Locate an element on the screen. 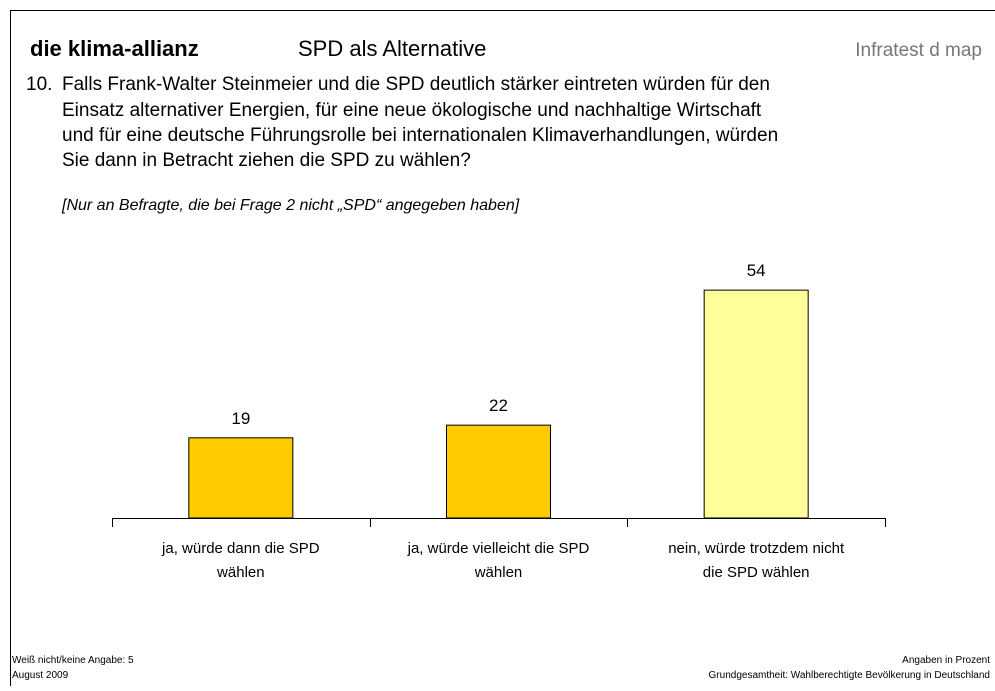  value-label: 22 is located at coordinates (498, 405).